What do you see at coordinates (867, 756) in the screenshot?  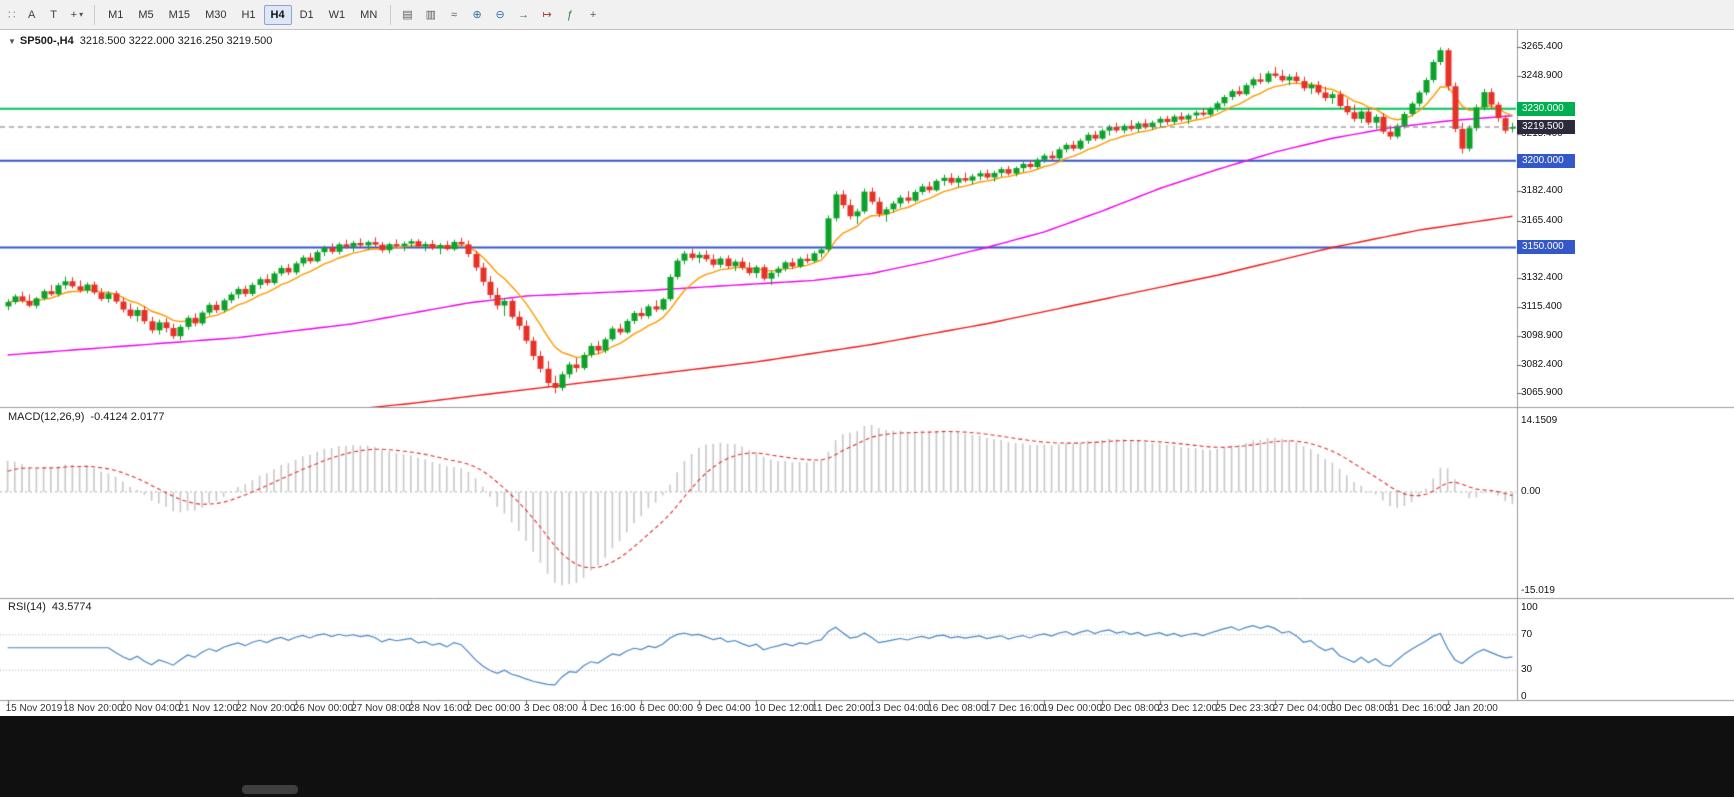 I see `taskbar` at bounding box center [867, 756].